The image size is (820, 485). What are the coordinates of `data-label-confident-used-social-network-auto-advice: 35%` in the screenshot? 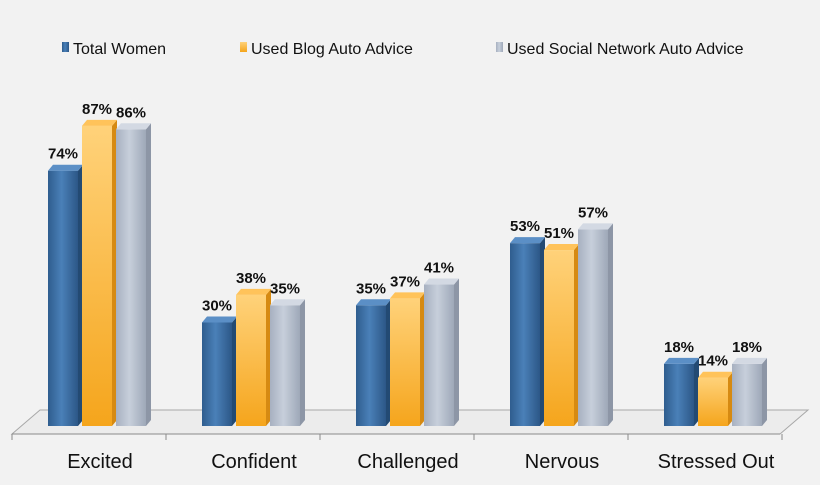 It's located at (285, 288).